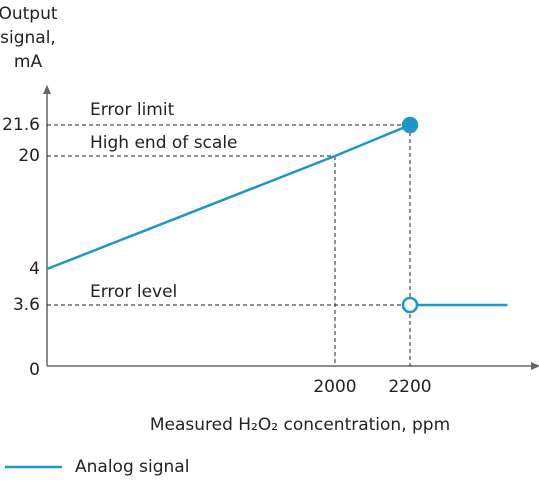 The height and width of the screenshot is (486, 539). I want to click on y-tick-label: 21.6, so click(21, 125).